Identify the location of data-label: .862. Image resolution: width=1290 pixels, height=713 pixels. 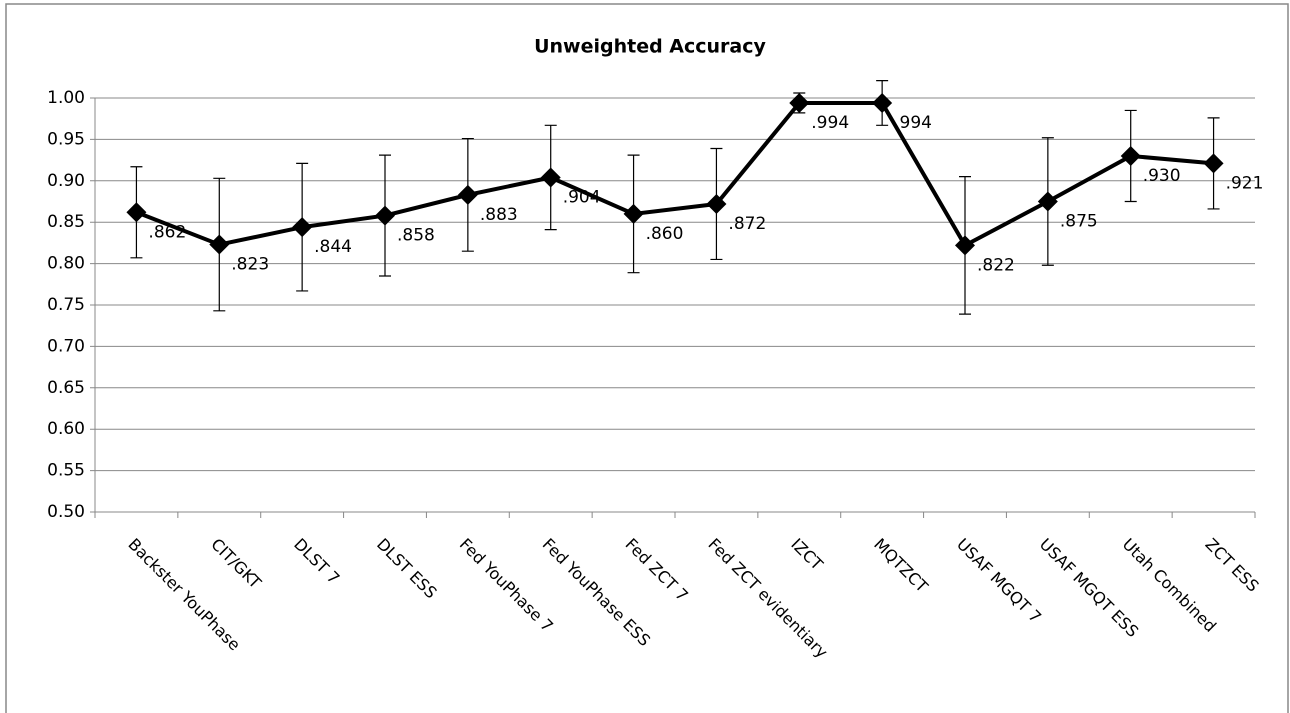
(167, 232).